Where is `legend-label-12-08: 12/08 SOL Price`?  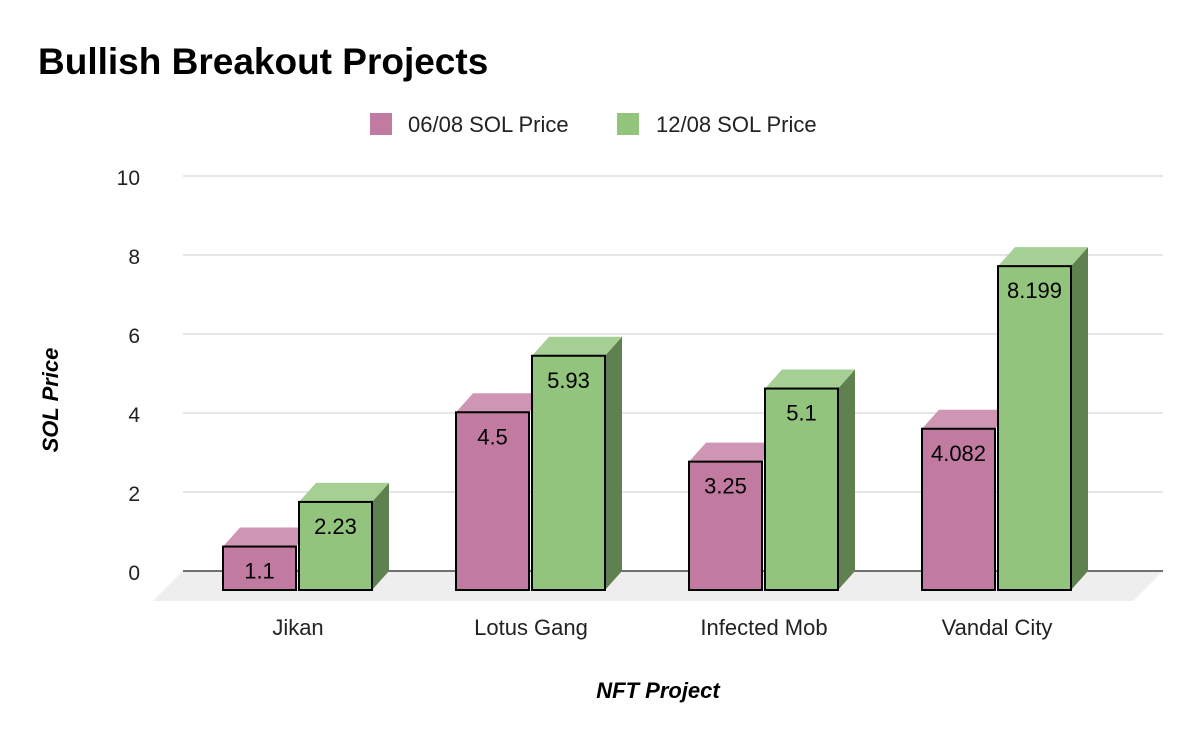
legend-label-12-08: 12/08 SOL Price is located at coordinates (736, 124).